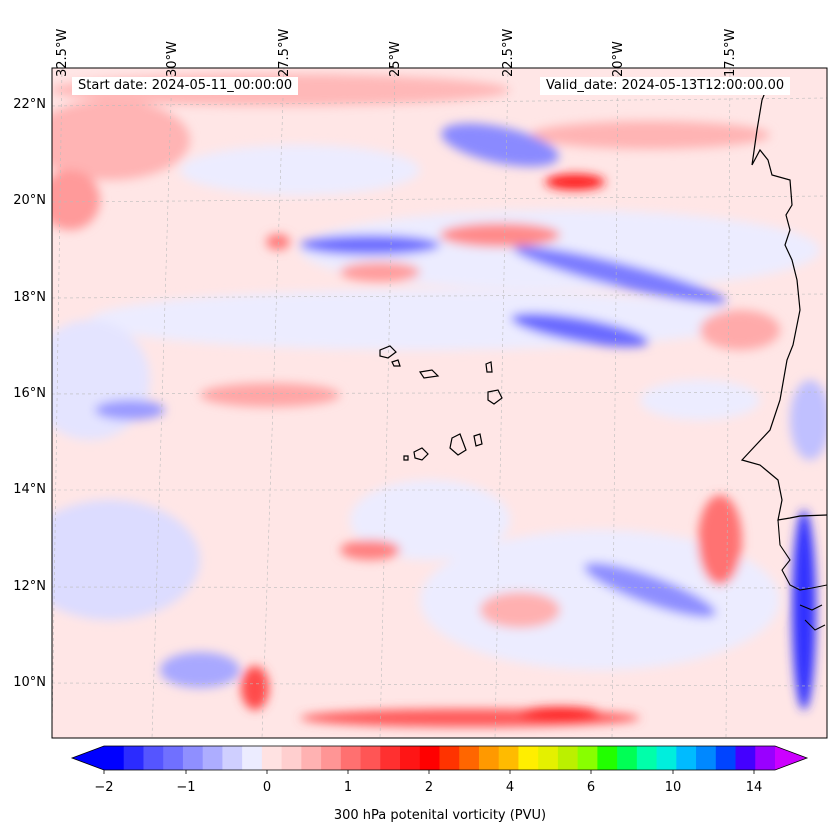  What do you see at coordinates (348, 787) in the screenshot?
I see `colorbar-tick: 1` at bounding box center [348, 787].